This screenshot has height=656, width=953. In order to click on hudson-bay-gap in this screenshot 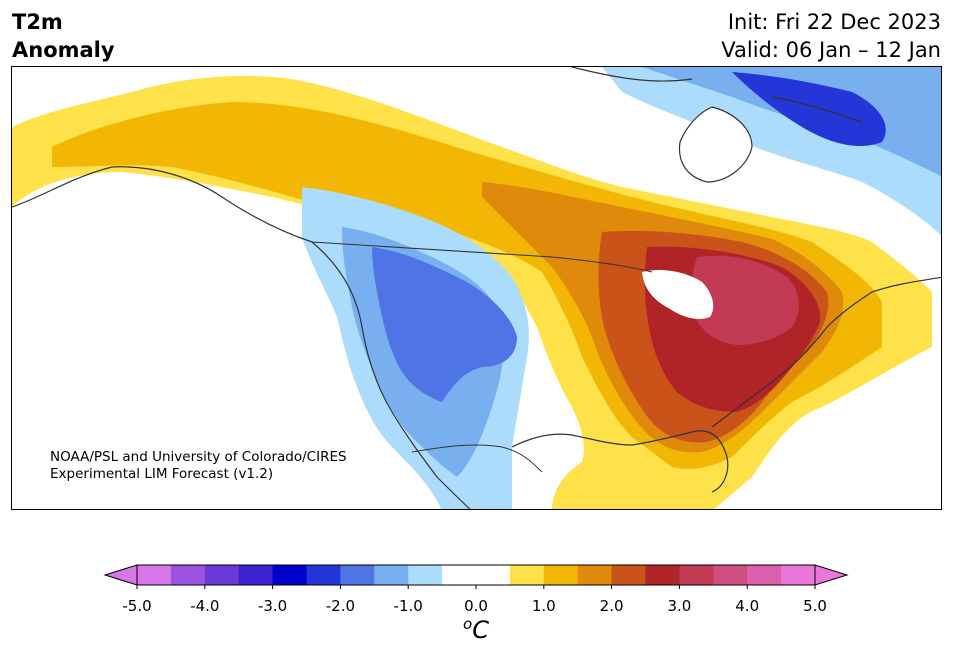, I will do `click(715, 144)`.